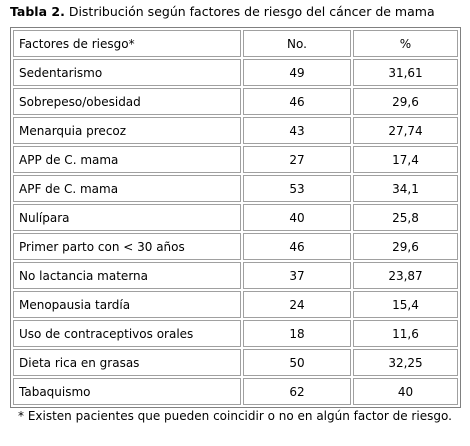  What do you see at coordinates (405, 333) in the screenshot?
I see `table-cell: 11,6` at bounding box center [405, 333].